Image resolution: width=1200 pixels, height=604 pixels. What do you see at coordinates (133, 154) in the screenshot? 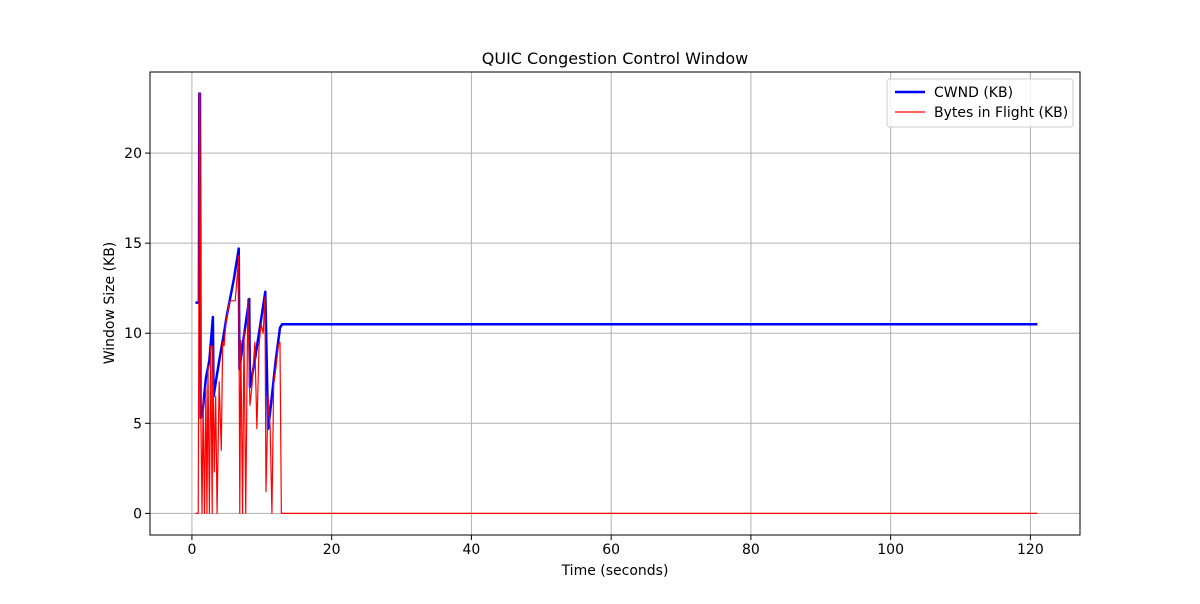
I see `y-tick-label: 20` at bounding box center [133, 154].